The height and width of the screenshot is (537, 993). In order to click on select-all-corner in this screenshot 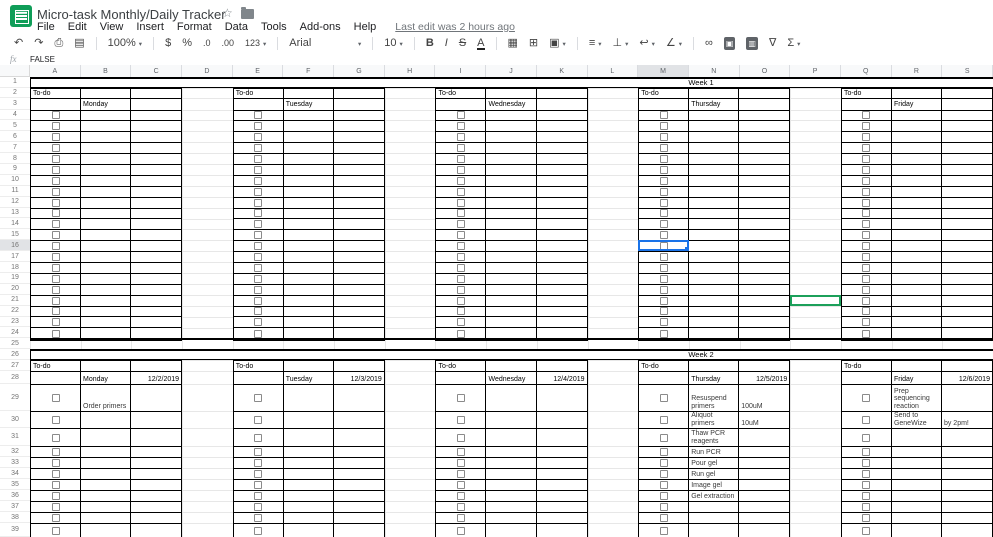, I will do `click(15, 71)`.